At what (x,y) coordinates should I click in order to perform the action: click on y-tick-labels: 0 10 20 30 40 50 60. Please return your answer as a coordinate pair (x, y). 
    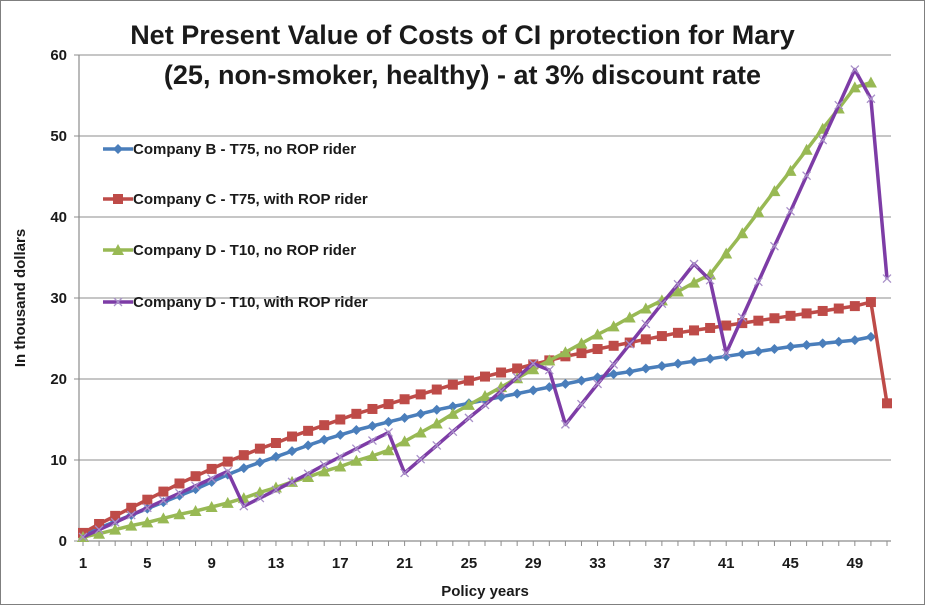
    Looking at the image, I should click on (58, 298).